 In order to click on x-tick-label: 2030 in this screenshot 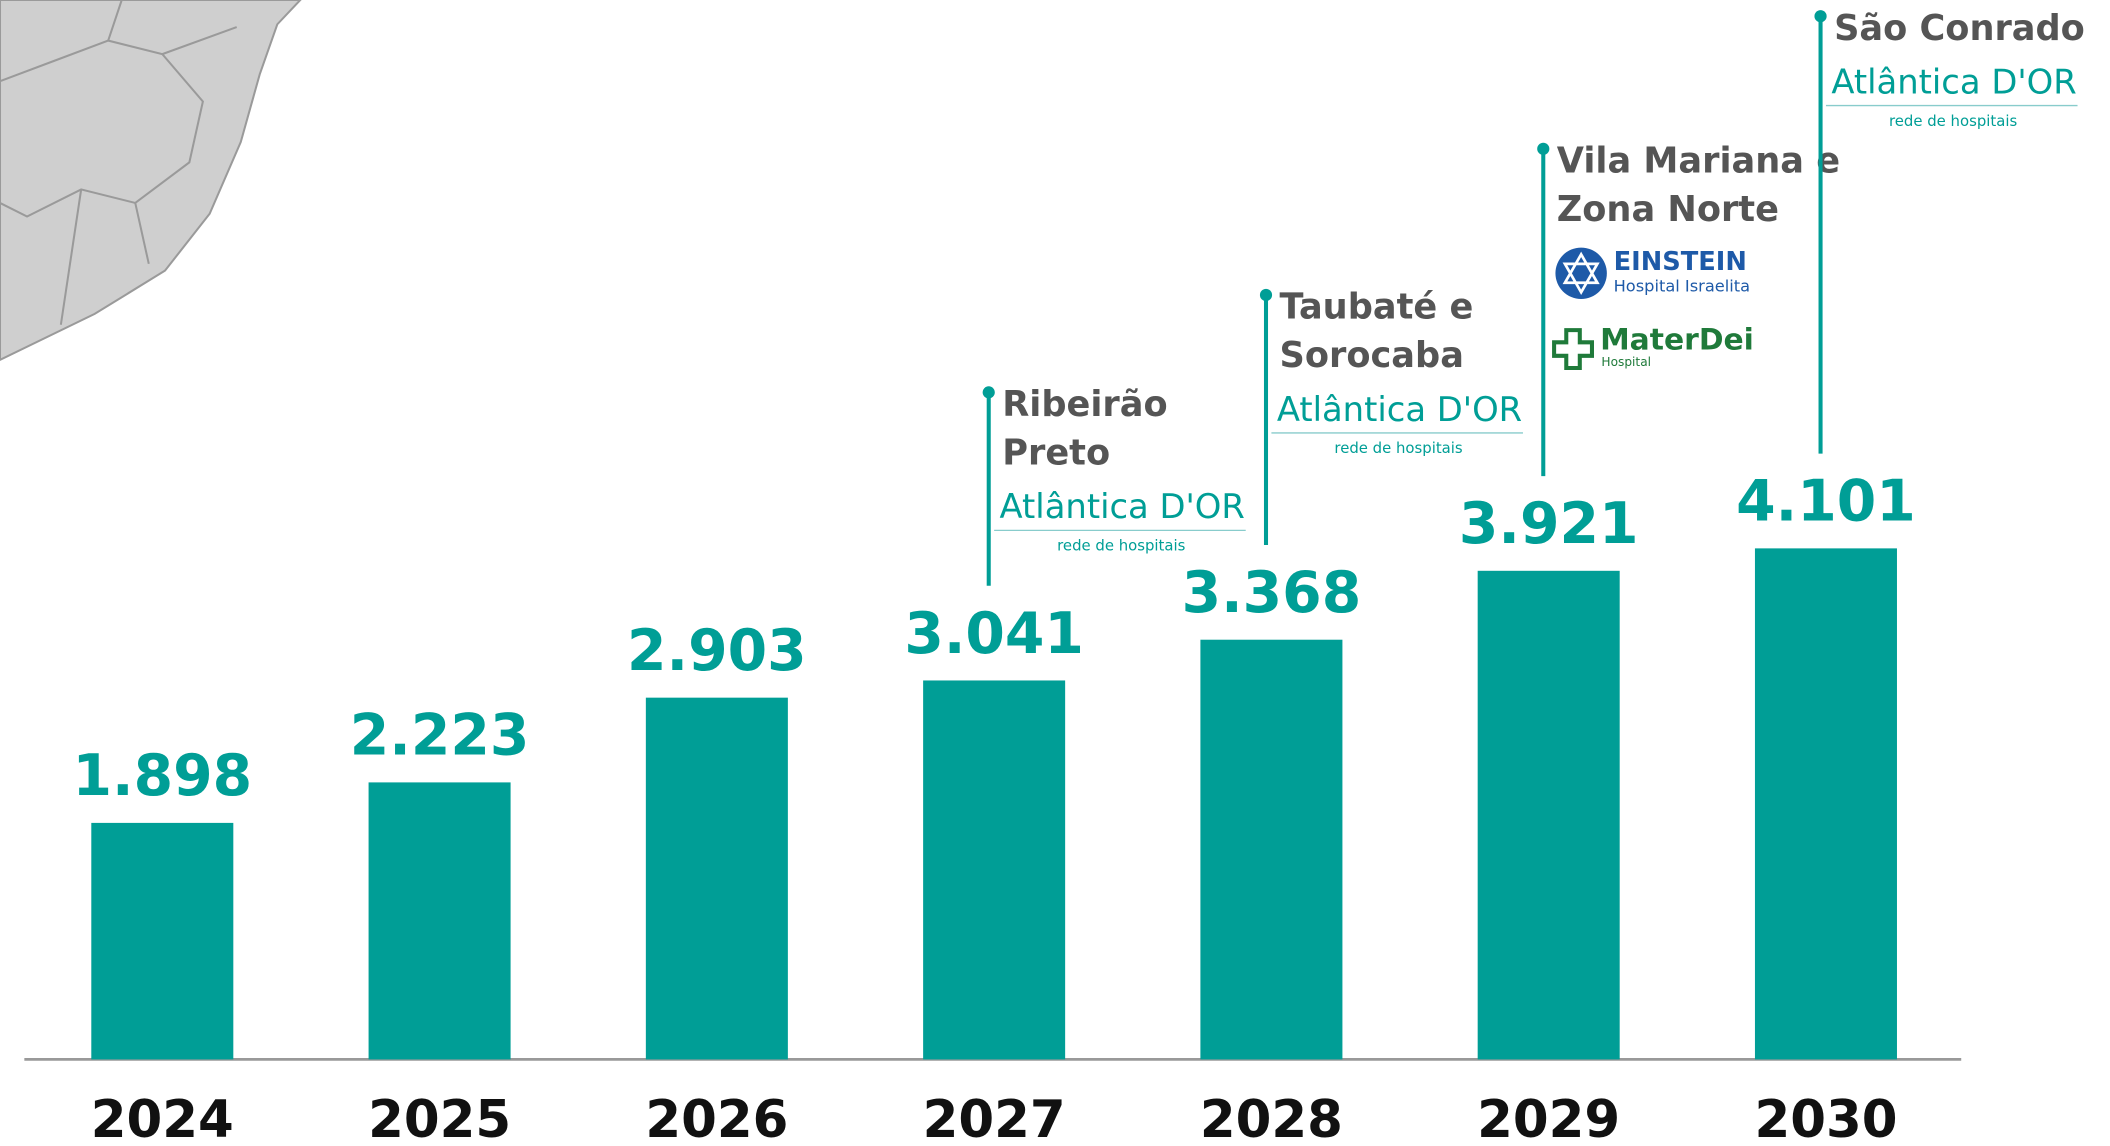, I will do `click(1825, 1118)`.